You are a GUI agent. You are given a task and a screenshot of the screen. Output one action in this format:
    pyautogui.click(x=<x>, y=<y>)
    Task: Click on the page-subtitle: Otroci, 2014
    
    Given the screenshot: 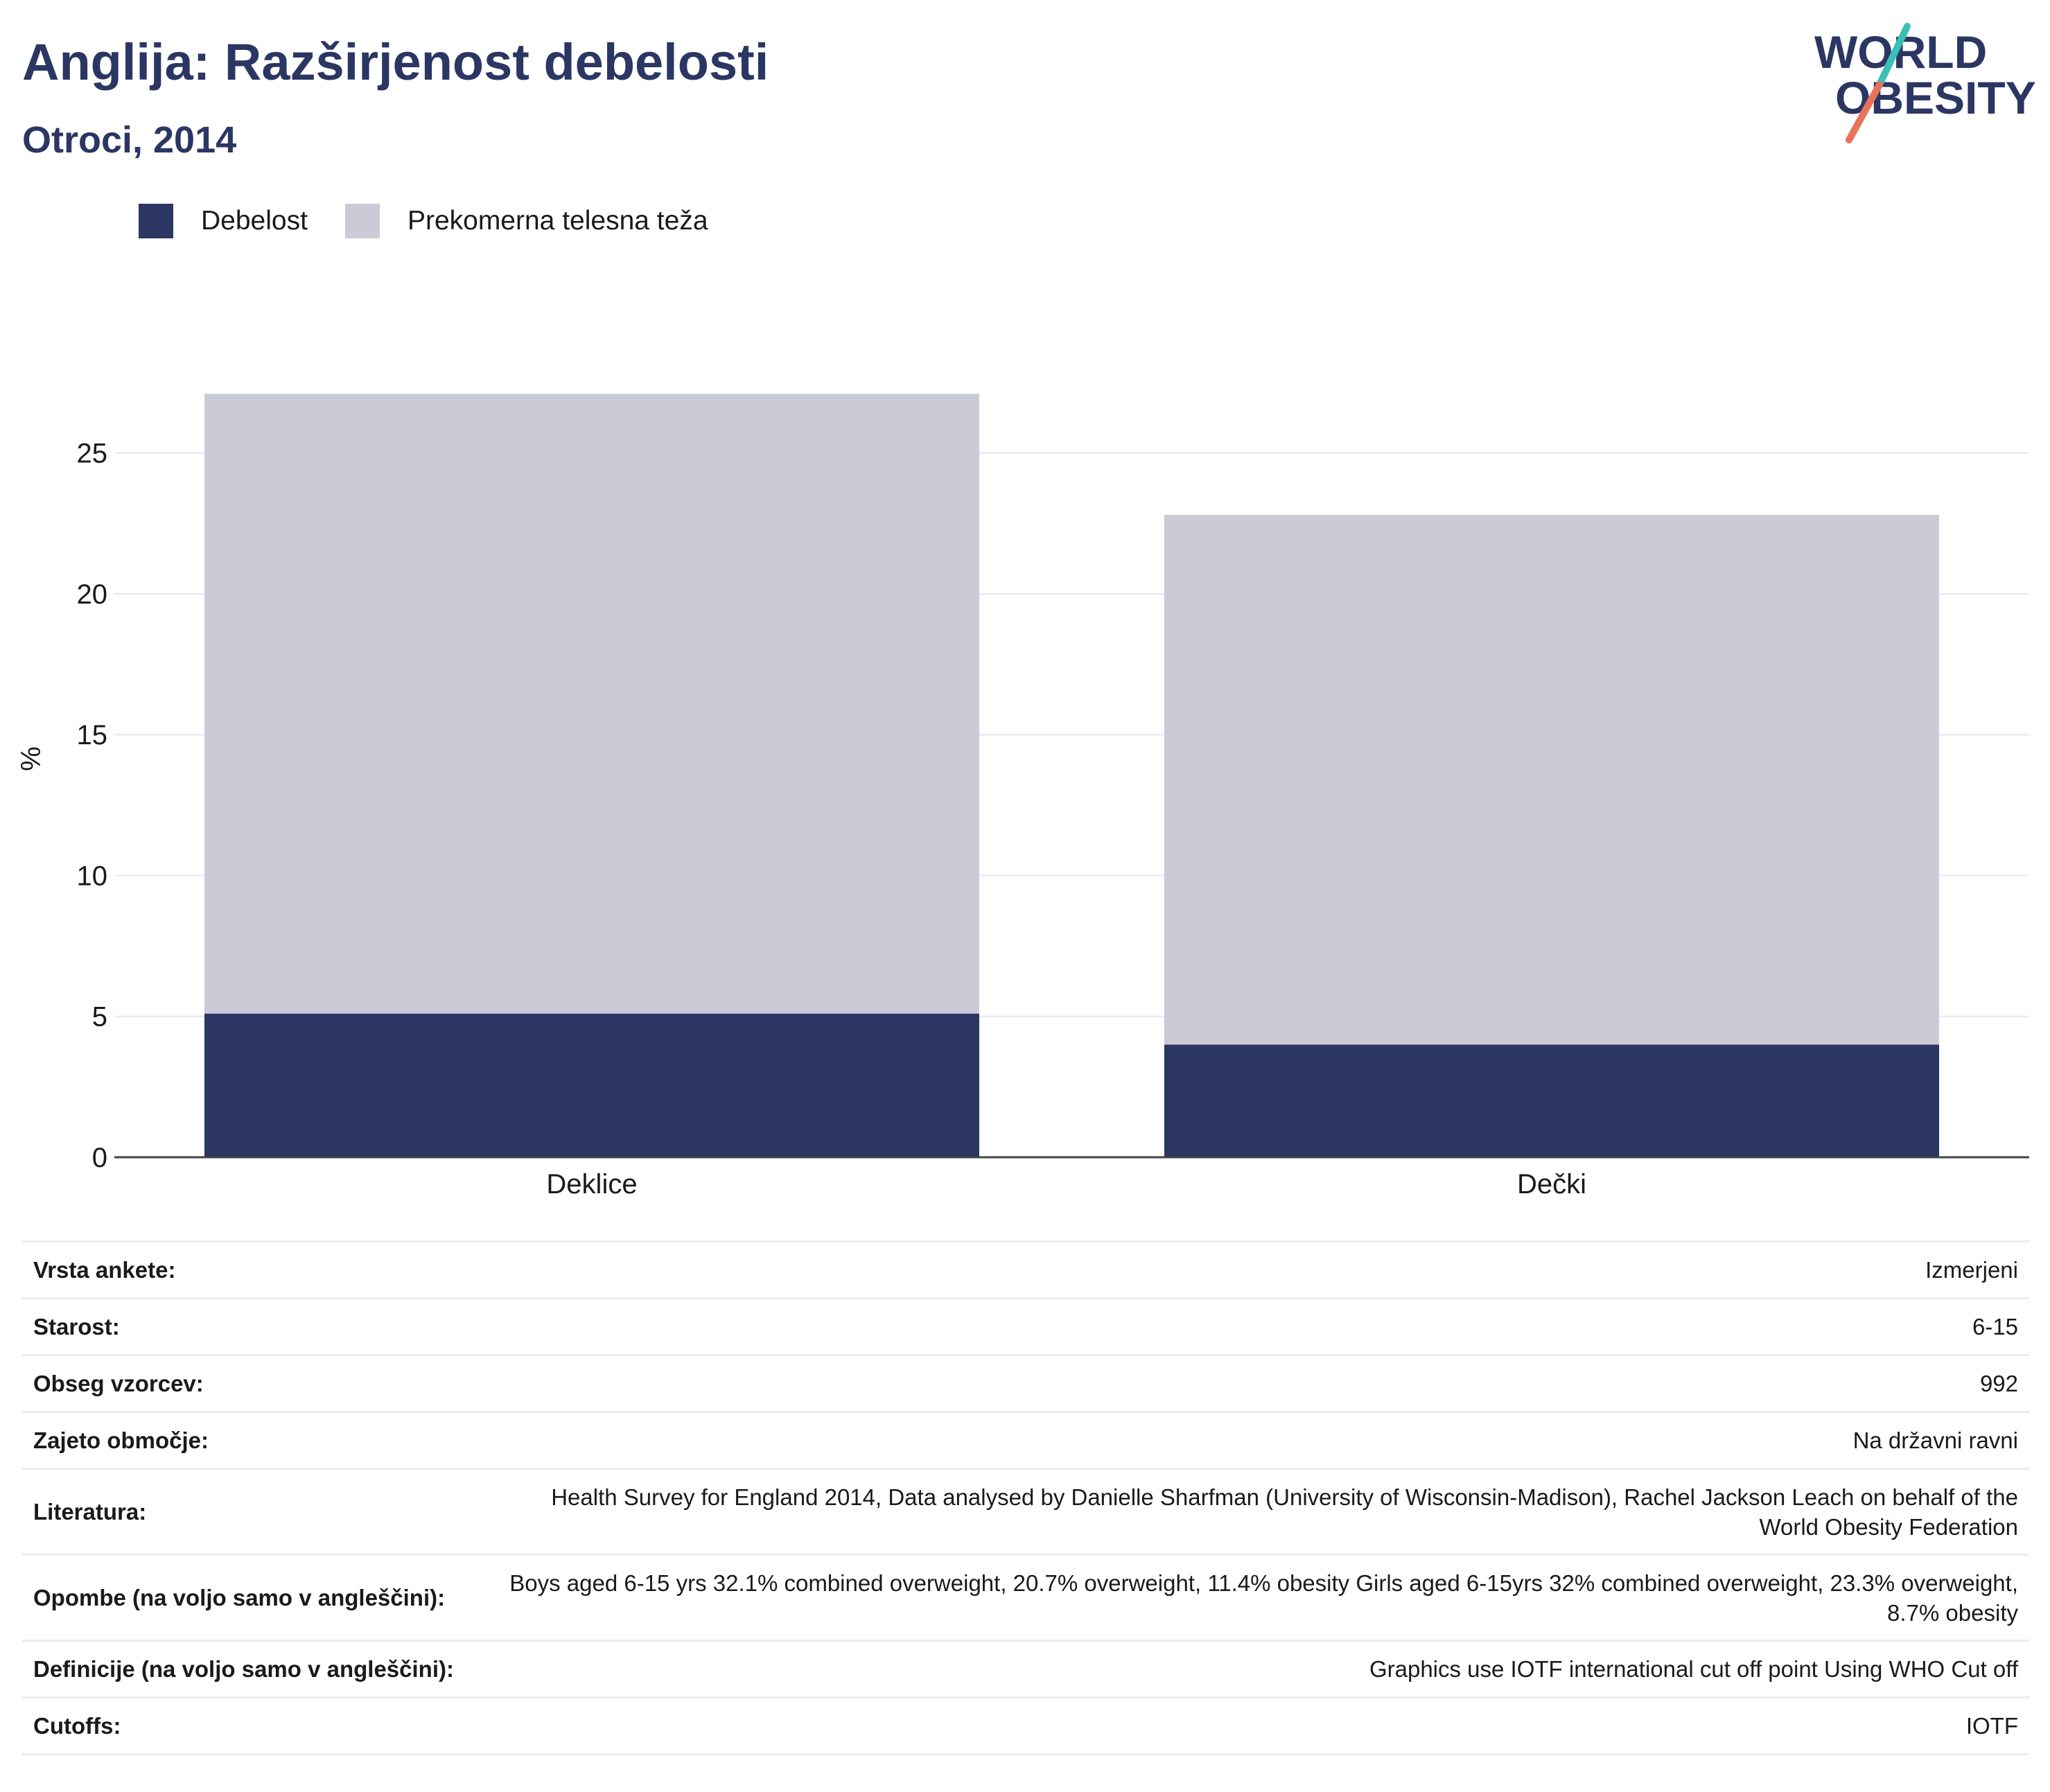 What is the action you would take?
    pyautogui.click(x=129, y=140)
    